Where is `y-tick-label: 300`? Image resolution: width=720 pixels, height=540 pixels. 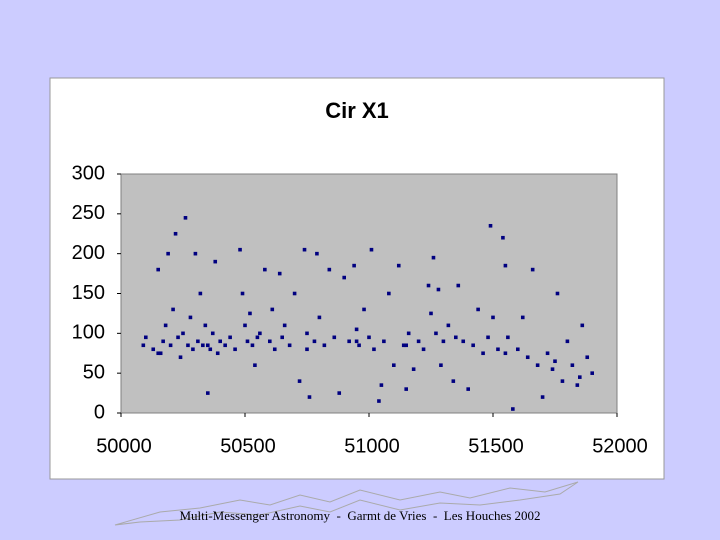 y-tick-label: 300 is located at coordinates (88, 173).